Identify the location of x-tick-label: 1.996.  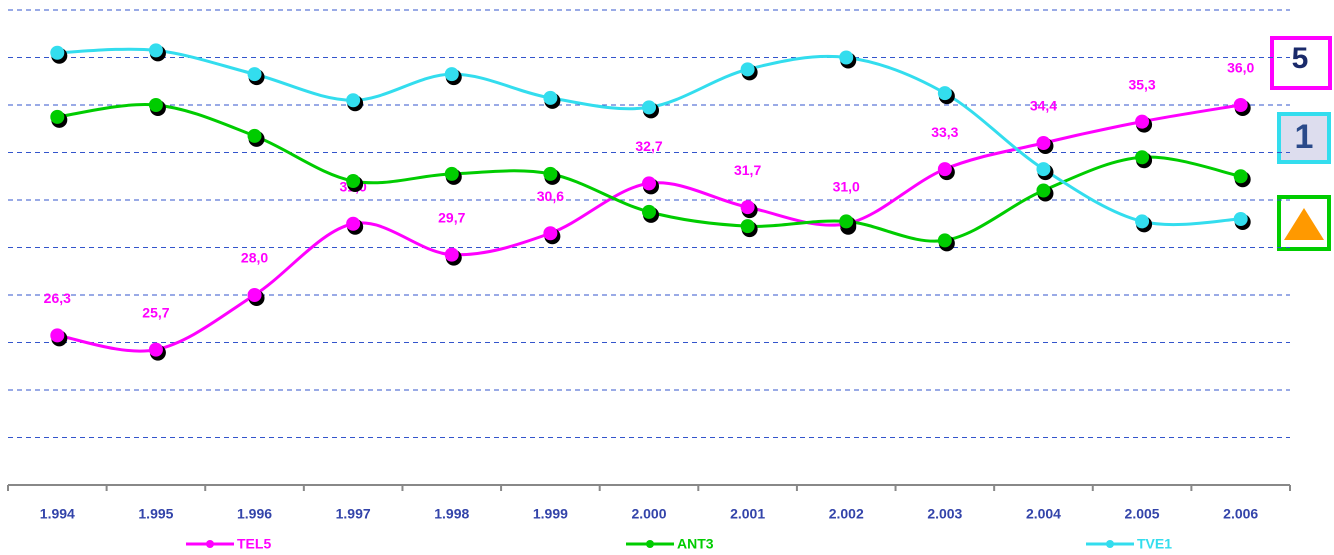
(254, 514).